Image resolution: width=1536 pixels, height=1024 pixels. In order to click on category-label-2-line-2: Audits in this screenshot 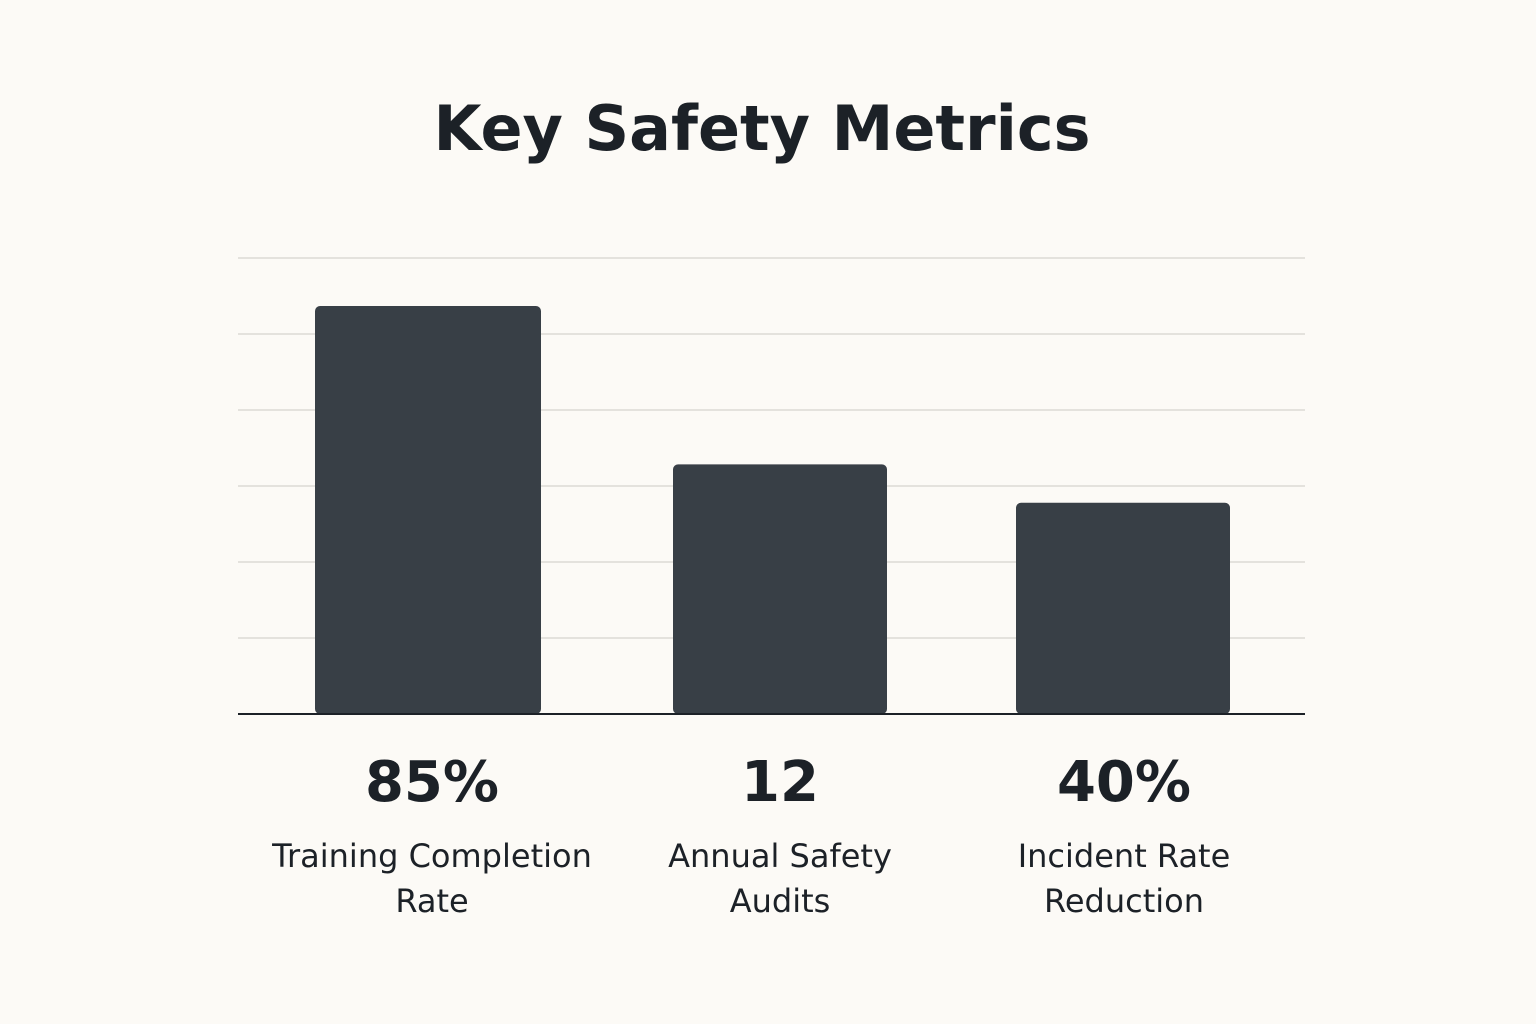, I will do `click(780, 901)`.